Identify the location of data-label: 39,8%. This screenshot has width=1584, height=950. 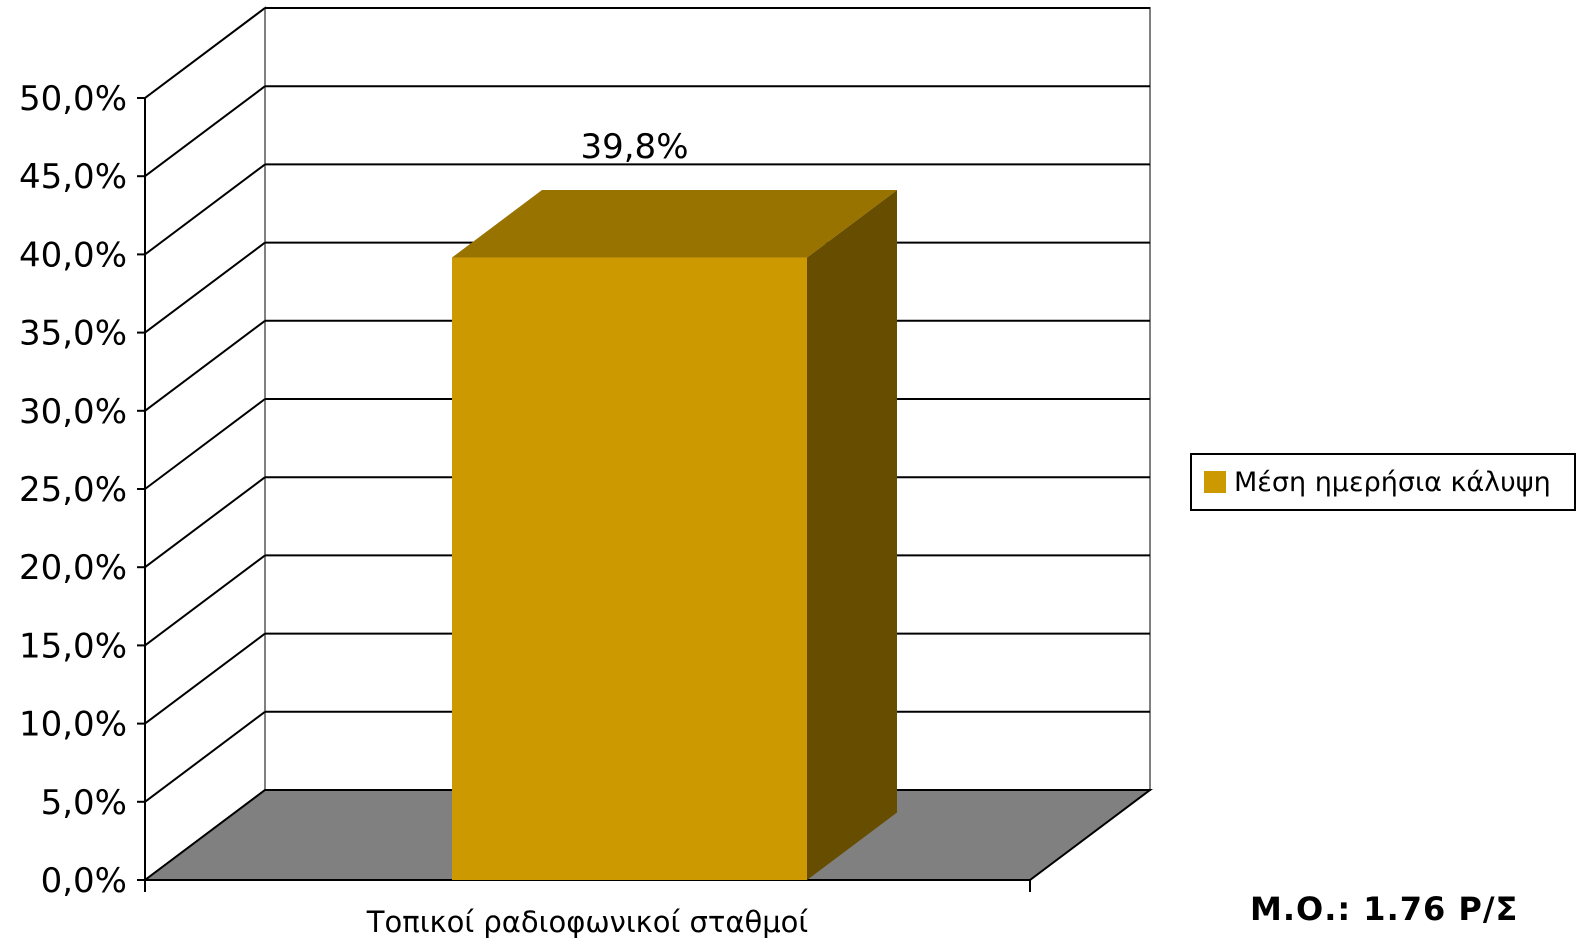
(634, 147).